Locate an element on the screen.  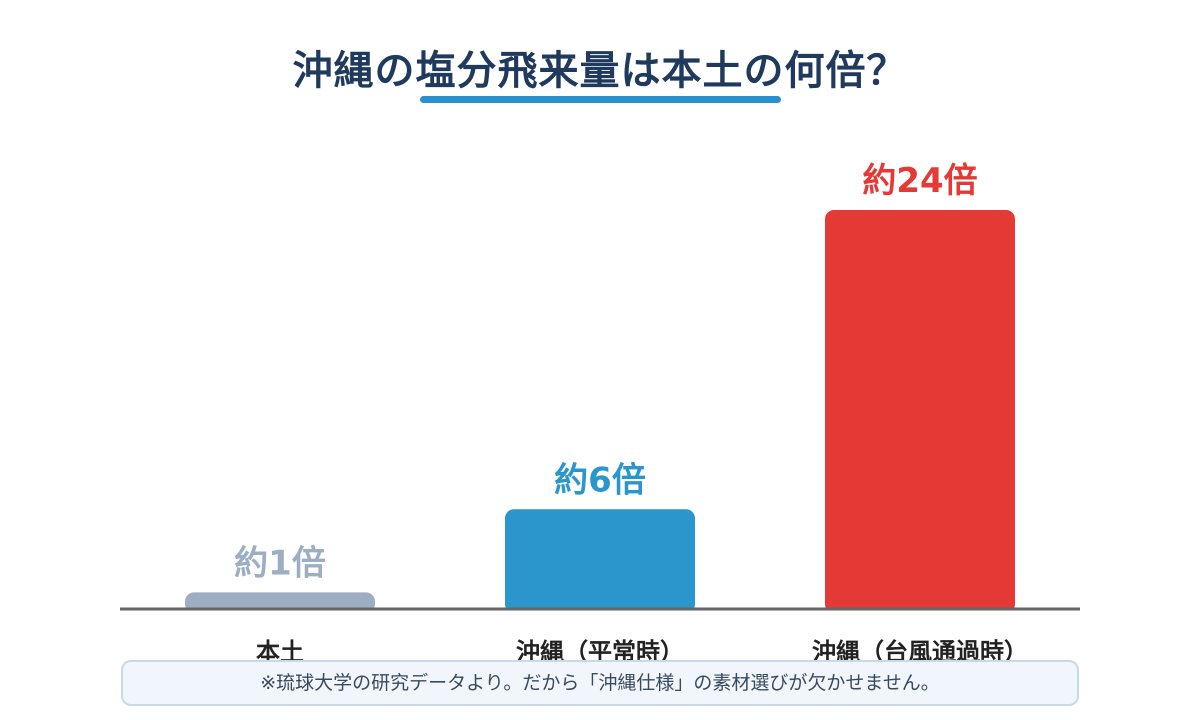
category-label-3: 沖縄（台風通過時） is located at coordinates (920, 649).